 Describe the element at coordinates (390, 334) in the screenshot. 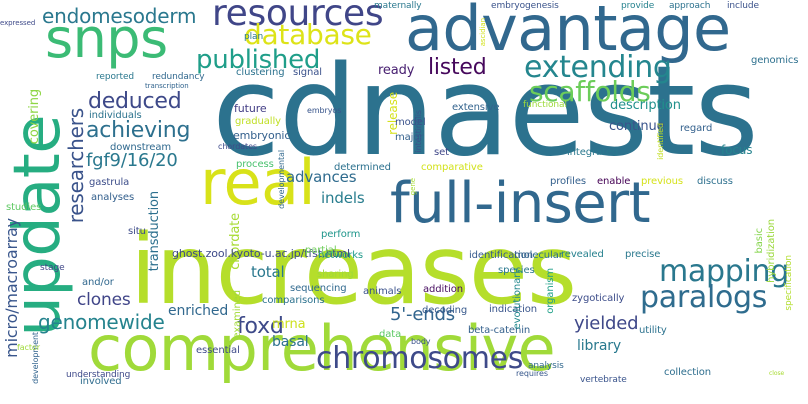

I see `word: data` at that location.